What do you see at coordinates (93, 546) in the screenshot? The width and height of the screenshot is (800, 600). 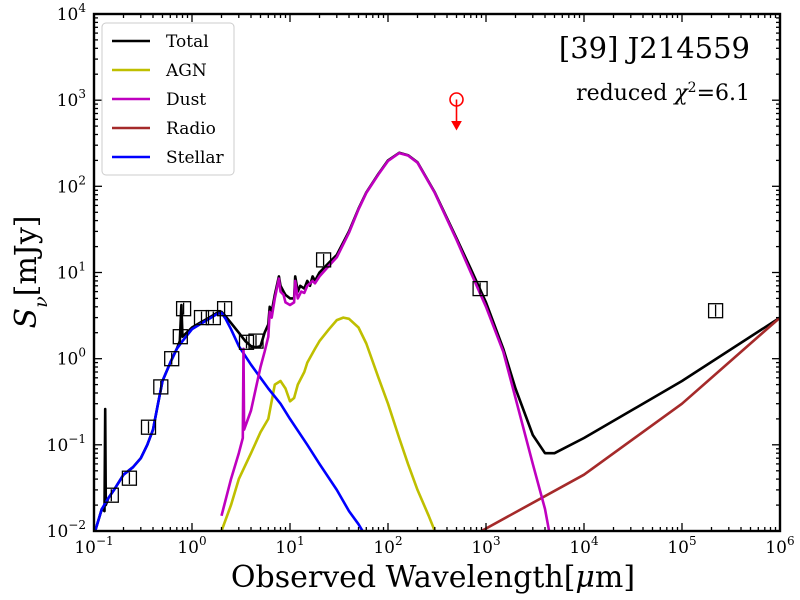 I see `x-tick-label: 10⁻¹` at bounding box center [93, 546].